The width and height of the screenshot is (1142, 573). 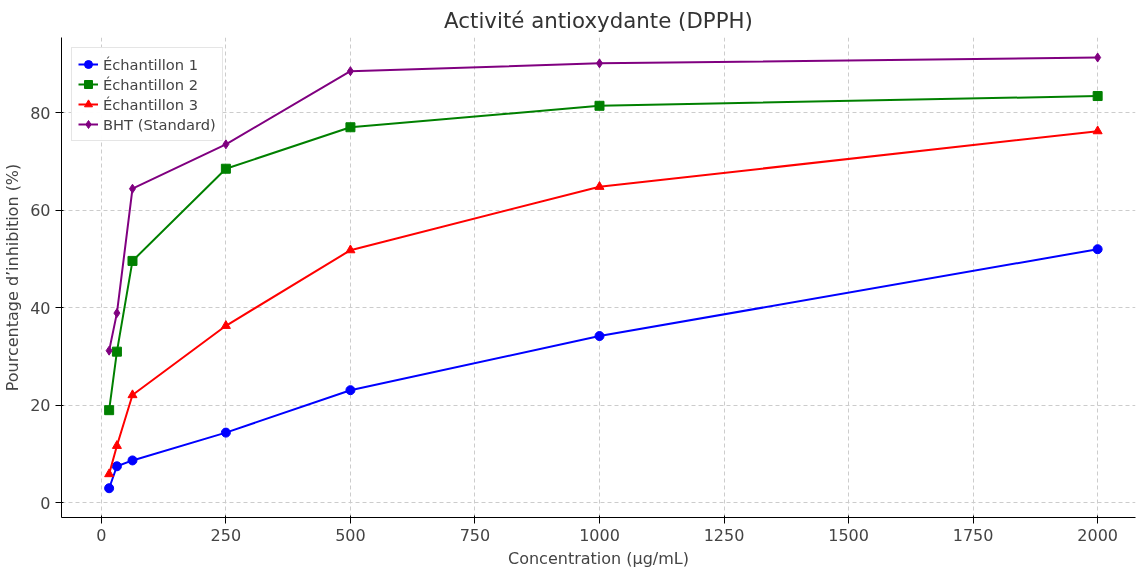 What do you see at coordinates (848, 535) in the screenshot?
I see `x-tick-label: 1500` at bounding box center [848, 535].